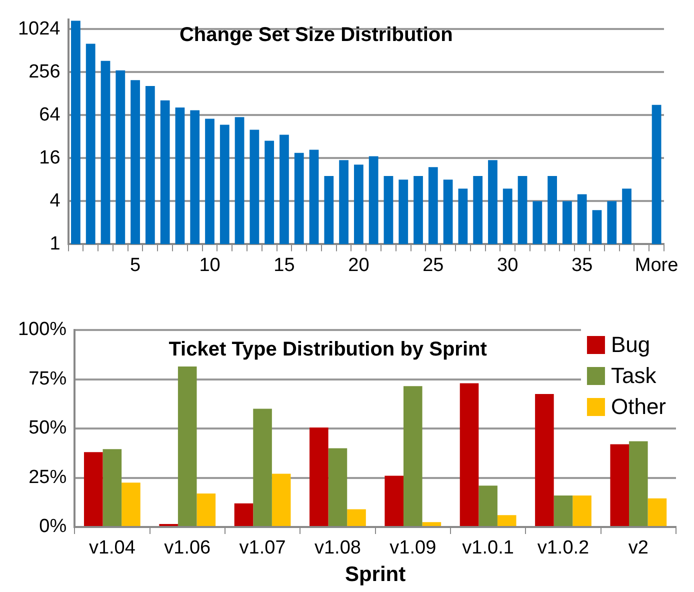 This screenshot has height=592, width=694. What do you see at coordinates (47, 477) in the screenshot?
I see `y-tick-label: 25%` at bounding box center [47, 477].